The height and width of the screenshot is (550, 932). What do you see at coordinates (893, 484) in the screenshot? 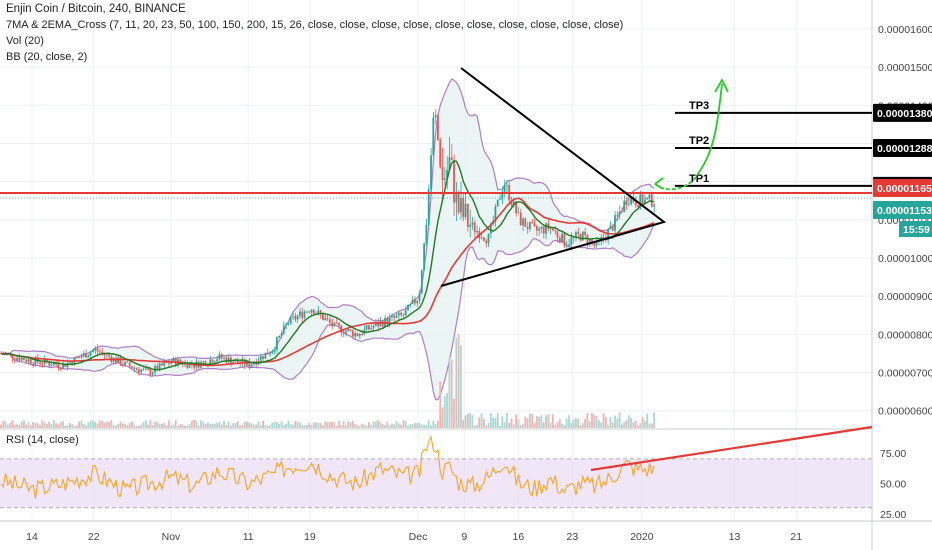
I see `rsi-tick-label: 50.00` at bounding box center [893, 484].